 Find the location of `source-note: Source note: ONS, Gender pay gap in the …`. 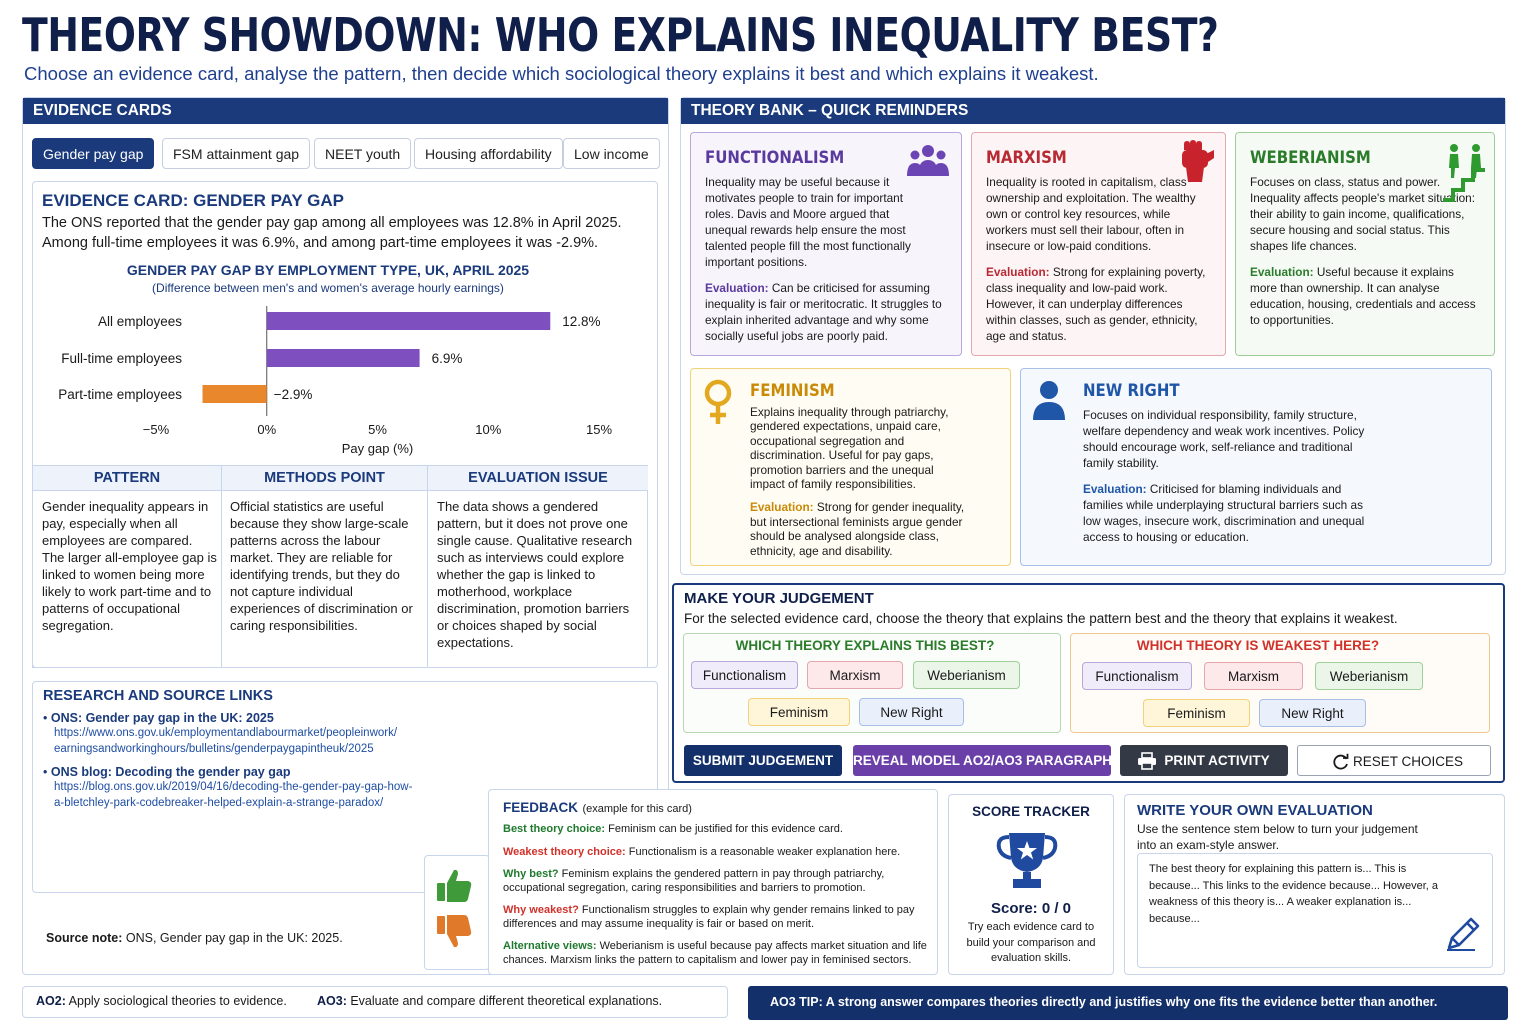

source-note: Source note: ONS, Gender pay gap in the … is located at coordinates (194, 938).